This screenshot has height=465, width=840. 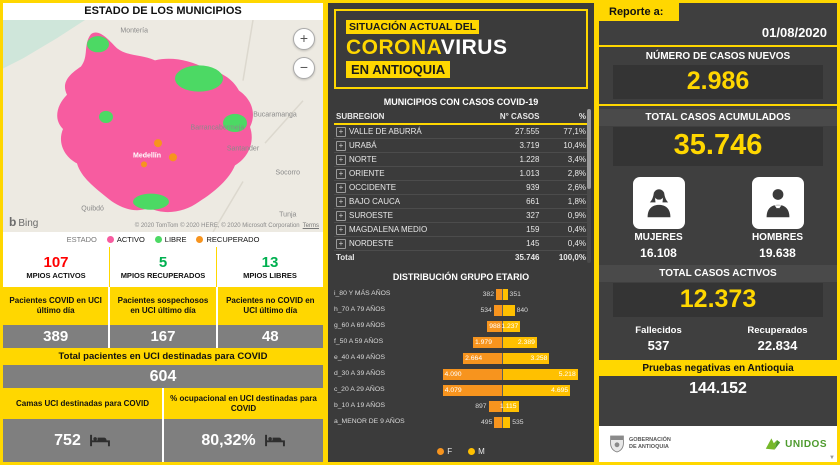 What do you see at coordinates (461, 243) in the screenshot?
I see `subregion-row: + NORDESTE 145 0,4%` at bounding box center [461, 243].